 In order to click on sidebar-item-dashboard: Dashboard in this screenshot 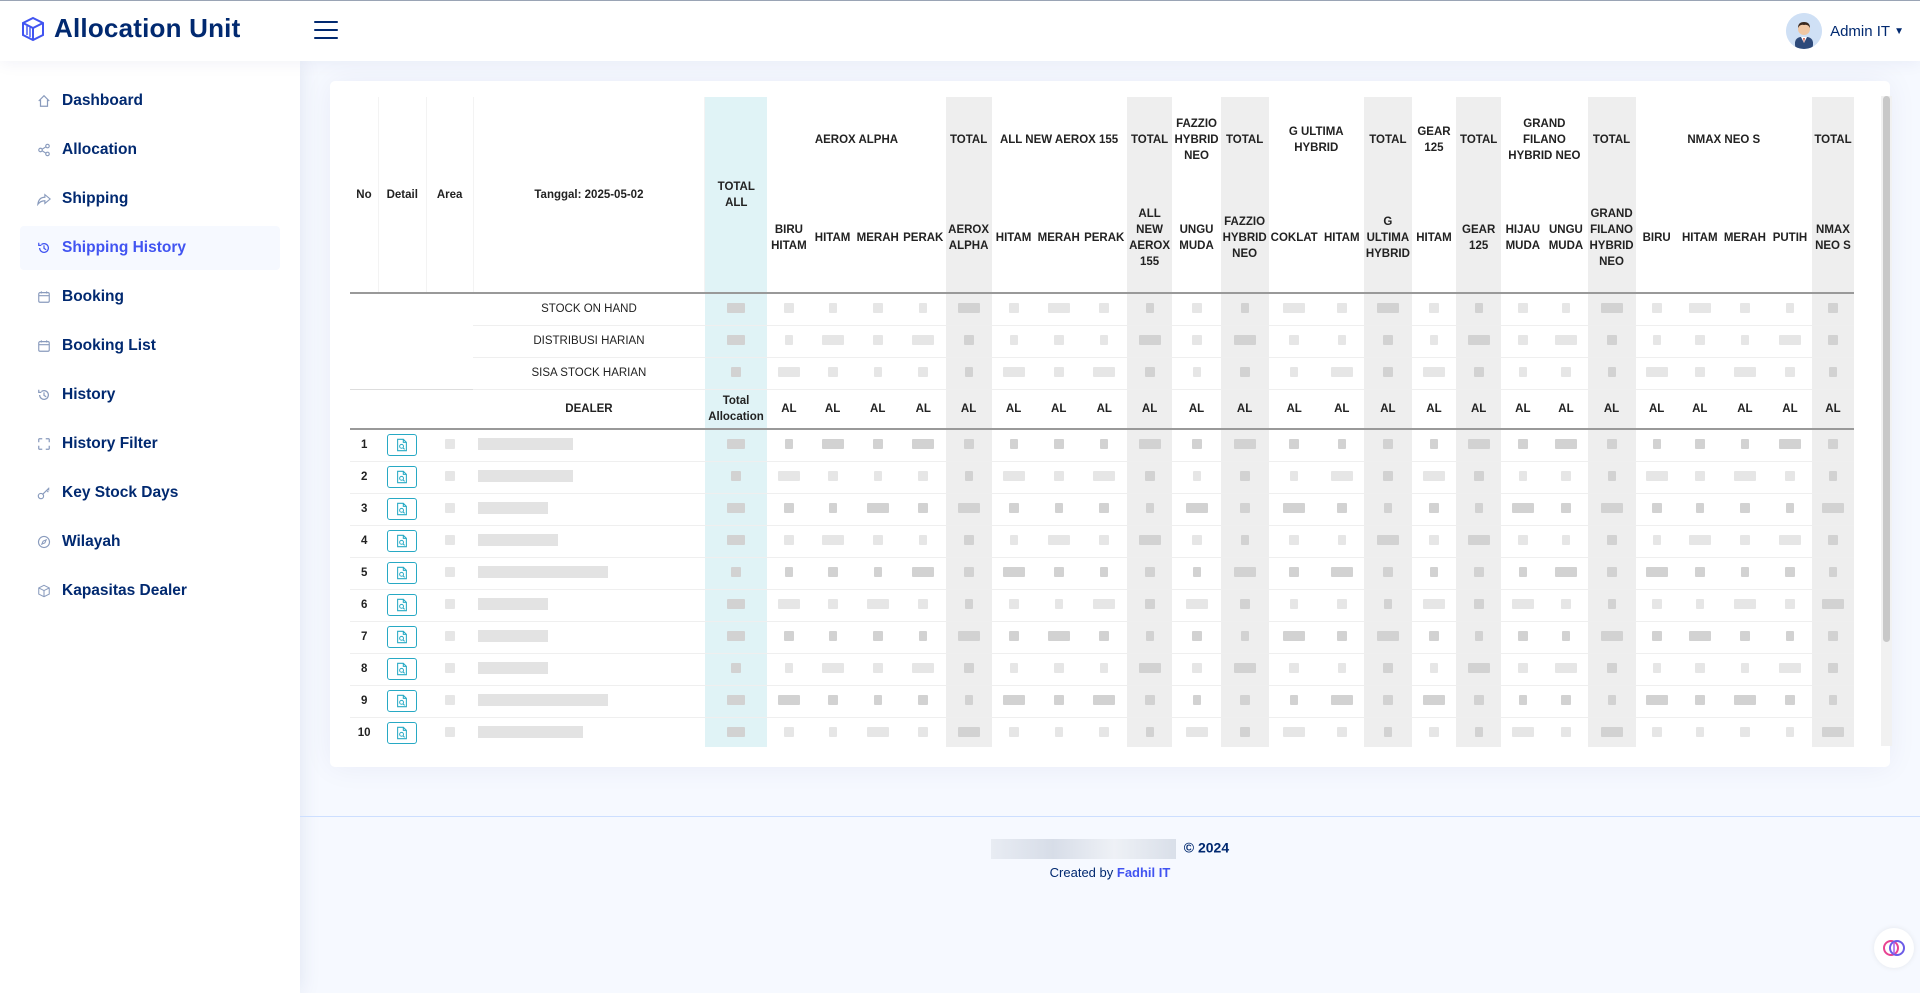, I will do `click(150, 101)`.